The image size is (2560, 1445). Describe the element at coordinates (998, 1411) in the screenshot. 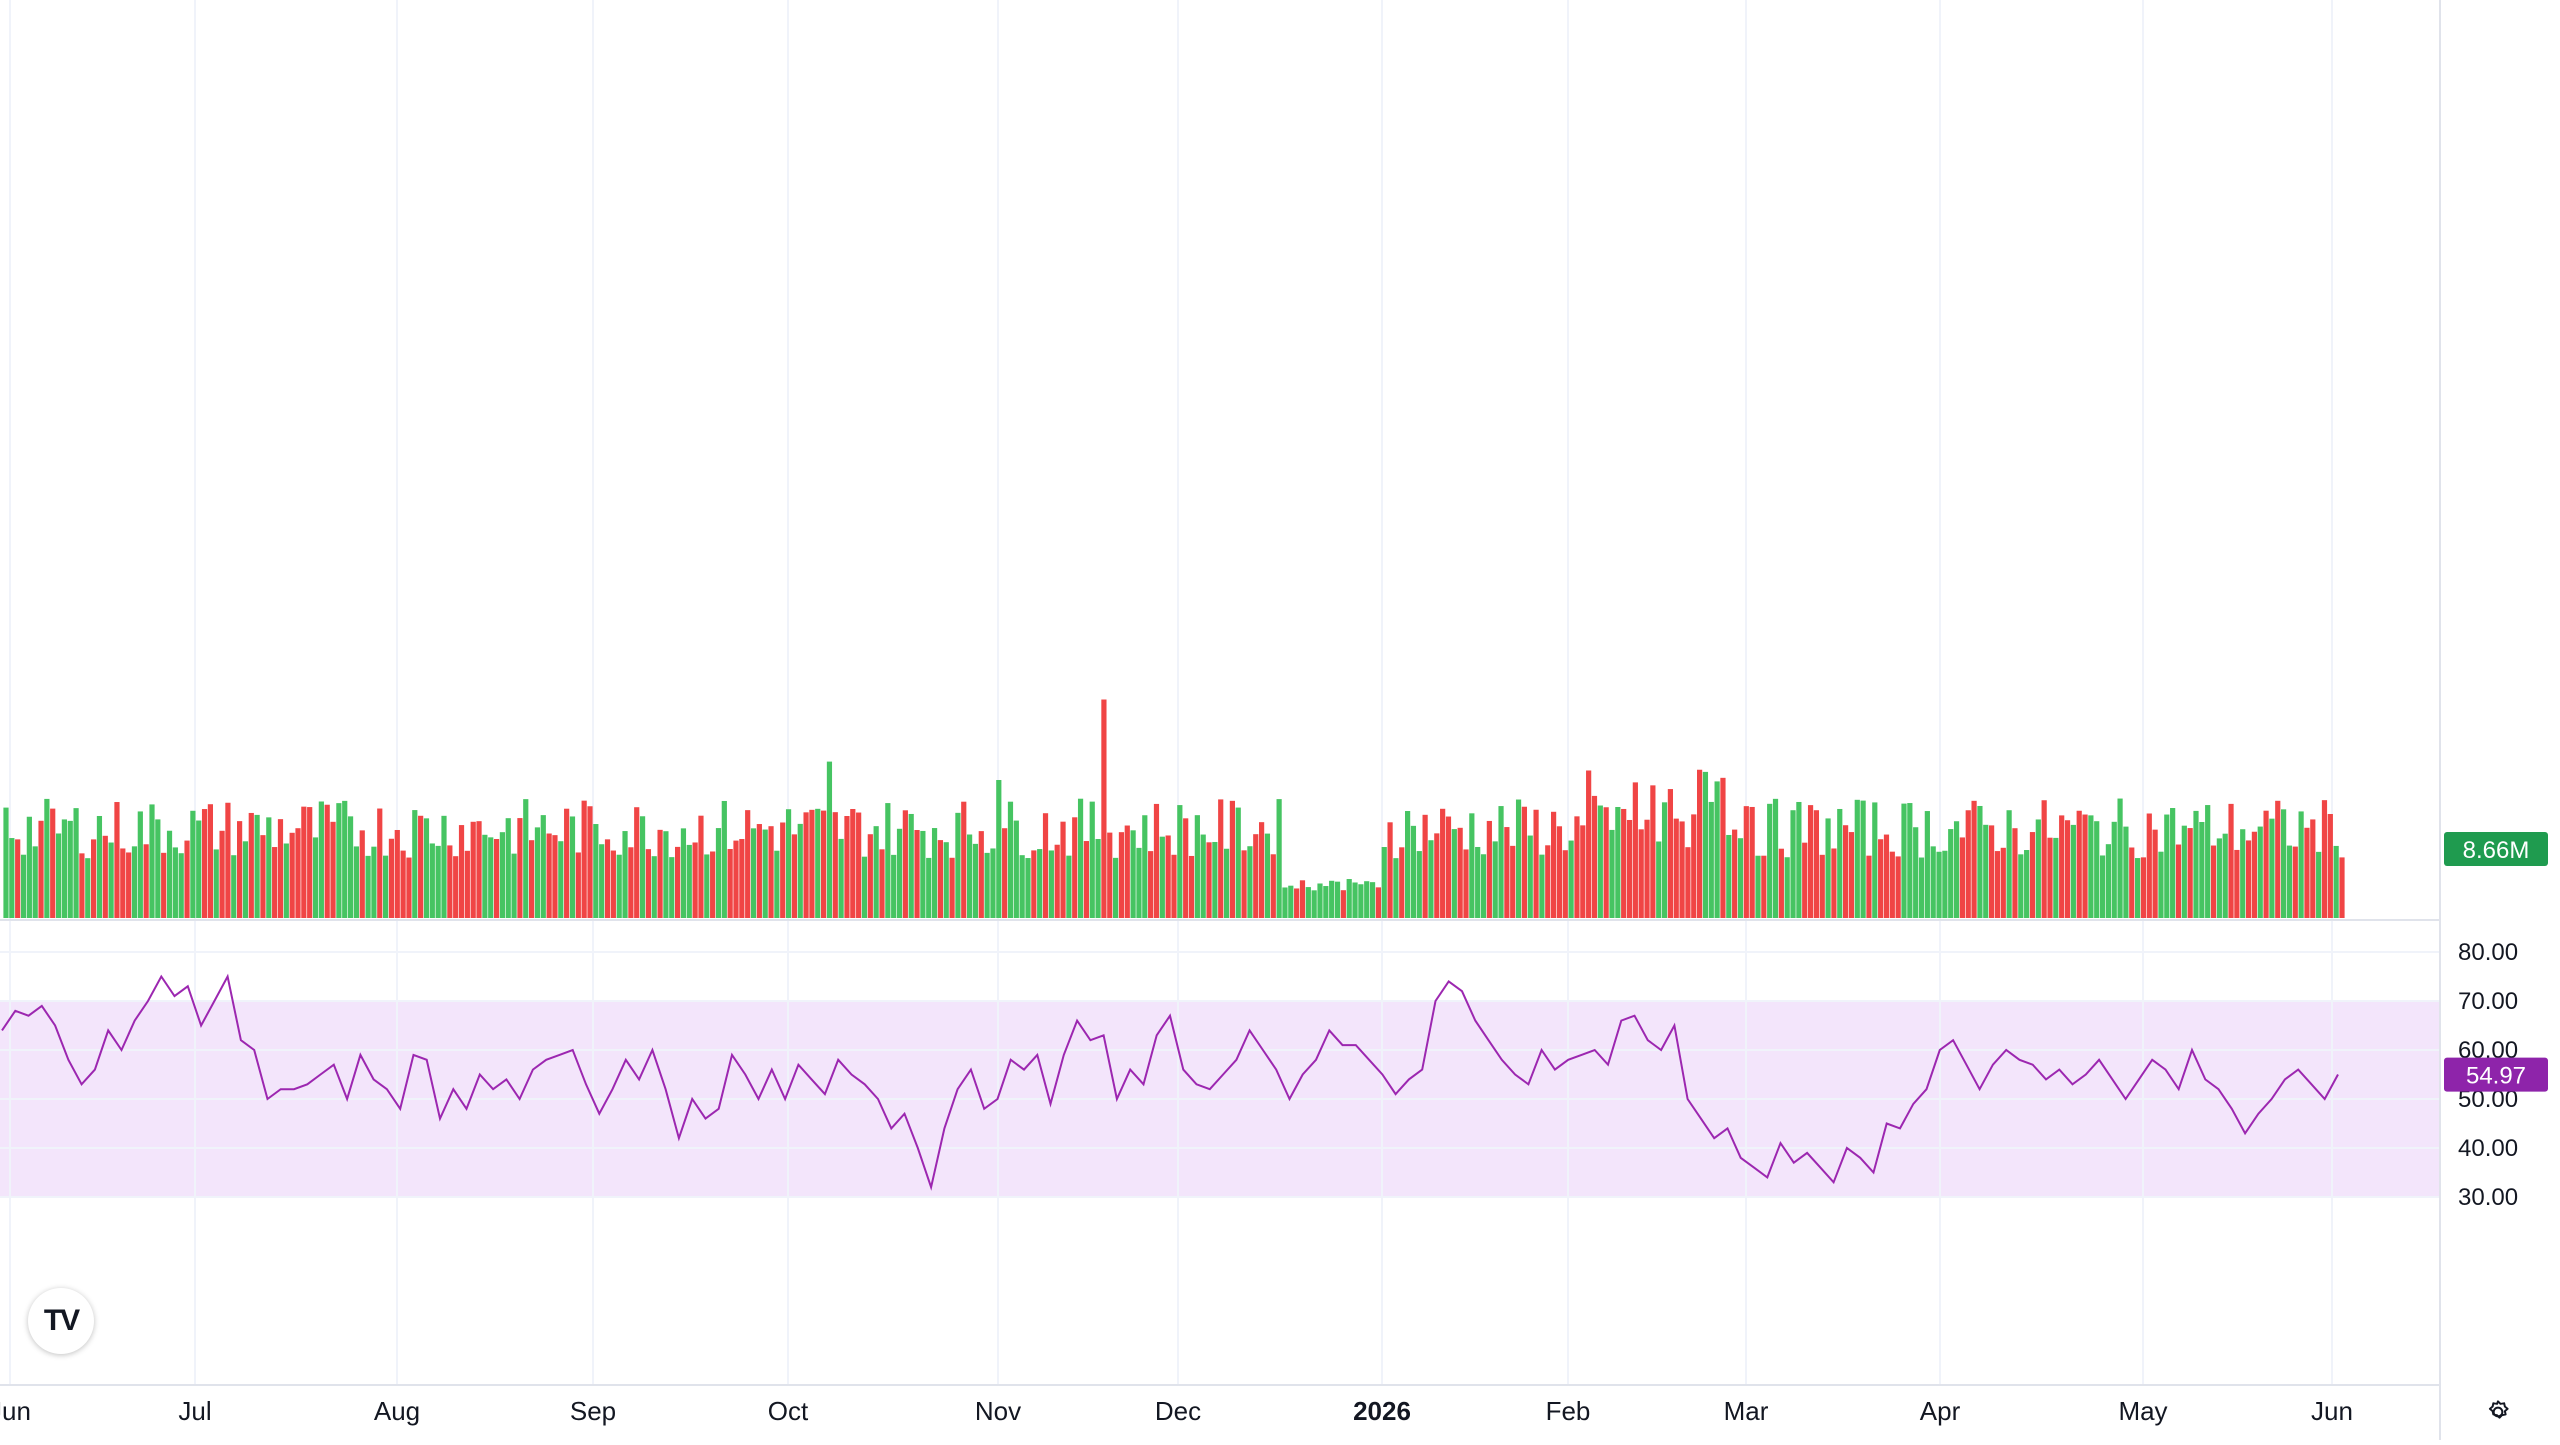

I see `time-axis-tick: Nov` at that location.